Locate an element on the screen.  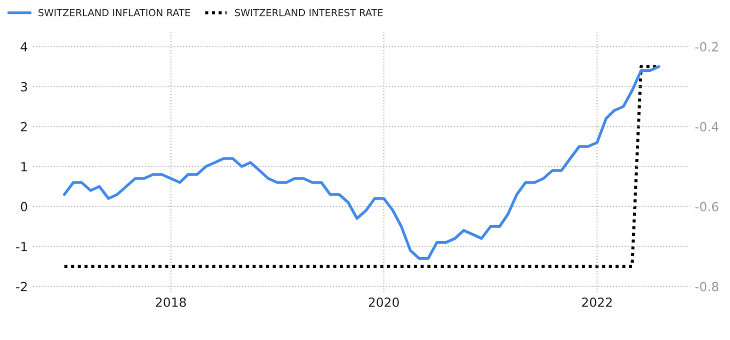
legend-label: SWITZERLAND INTEREST RATE is located at coordinates (309, 12).